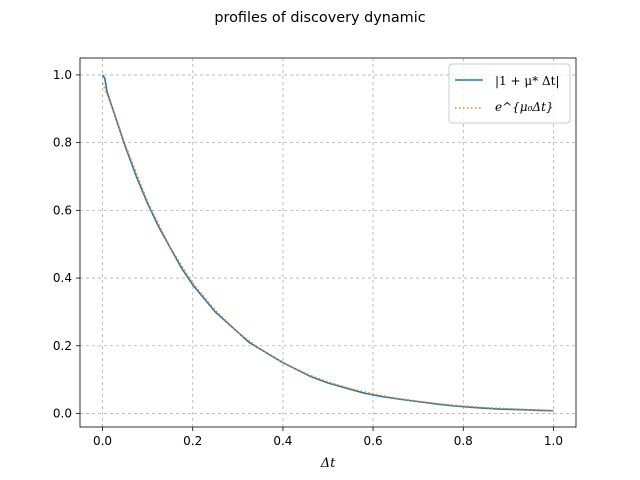 This screenshot has width=640, height=480. I want to click on y-tick-label: 0.8, so click(62, 143).